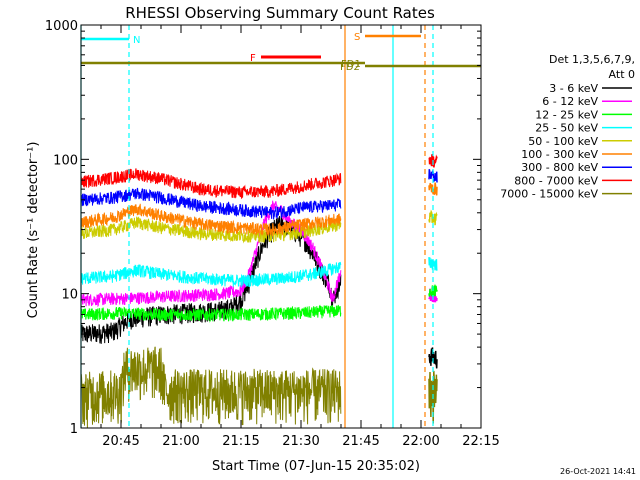 This screenshot has width=640, height=480. Describe the element at coordinates (350, 67) in the screenshot. I see `annotation-label-fd2: FD2` at that location.